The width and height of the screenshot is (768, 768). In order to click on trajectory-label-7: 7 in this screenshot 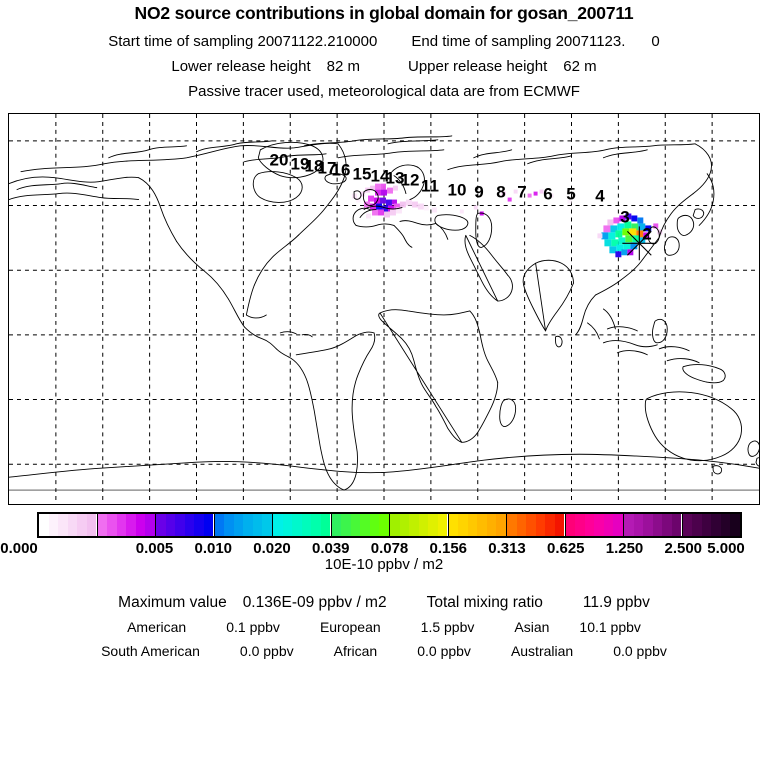, I will do `click(522, 192)`.